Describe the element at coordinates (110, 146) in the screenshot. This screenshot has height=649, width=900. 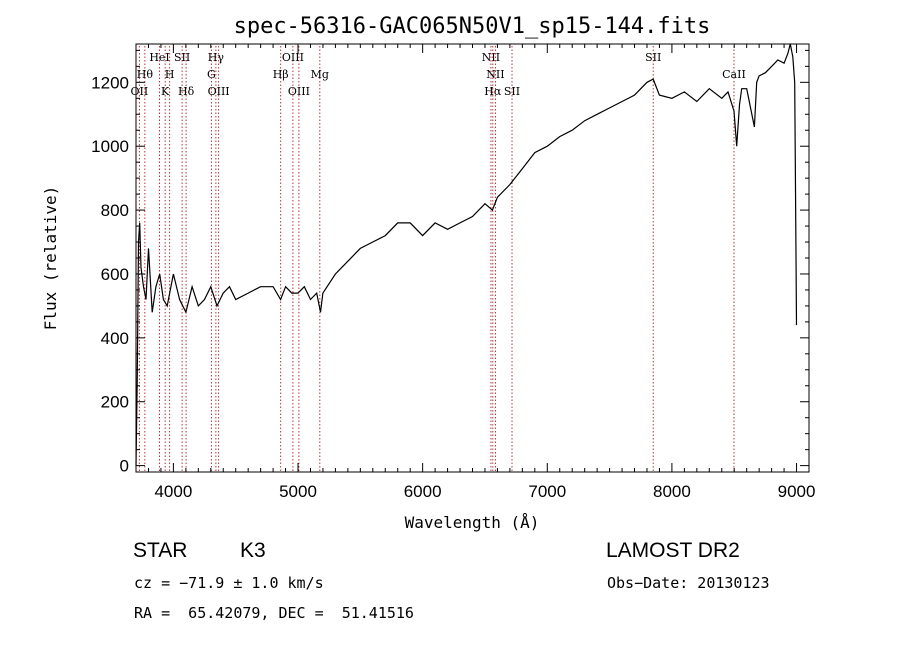
I see `y-tick-label: 1000` at that location.